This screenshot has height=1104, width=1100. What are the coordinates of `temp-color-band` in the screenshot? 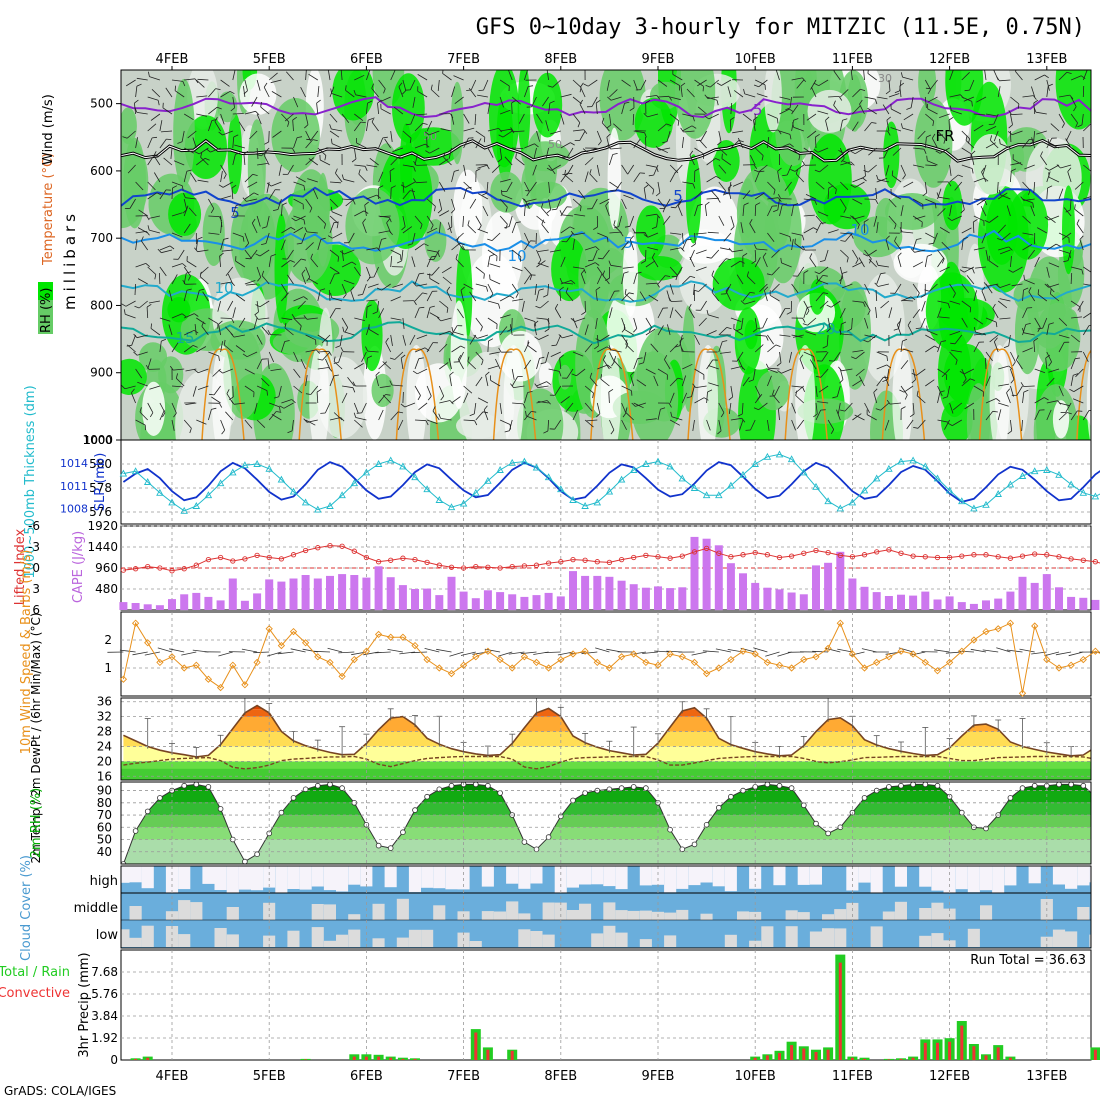 It's located at (606, 739).